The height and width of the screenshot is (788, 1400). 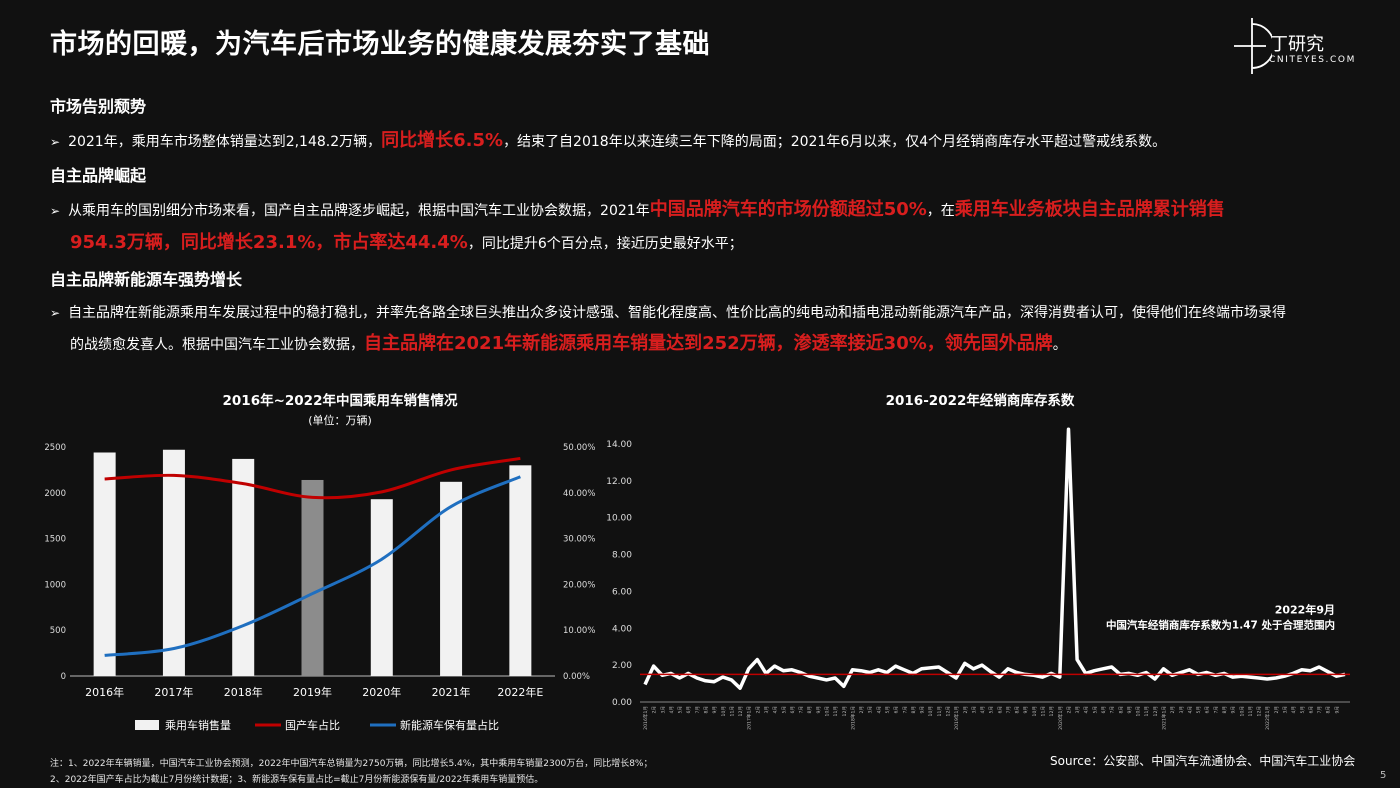 What do you see at coordinates (576, 677) in the screenshot?
I see `y2-tick-label: 0.00%` at bounding box center [576, 677].